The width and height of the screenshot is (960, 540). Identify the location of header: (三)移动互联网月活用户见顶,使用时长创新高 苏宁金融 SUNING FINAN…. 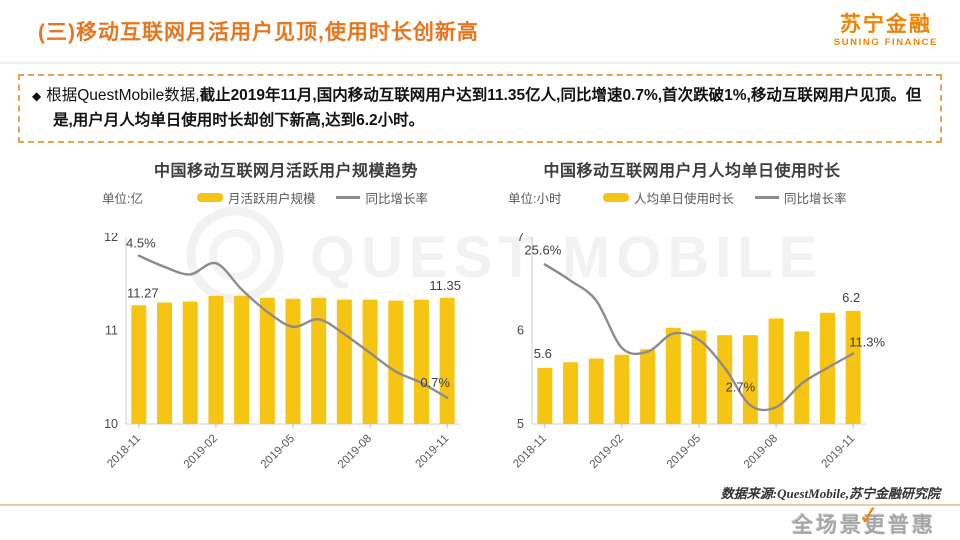
(480, 32).